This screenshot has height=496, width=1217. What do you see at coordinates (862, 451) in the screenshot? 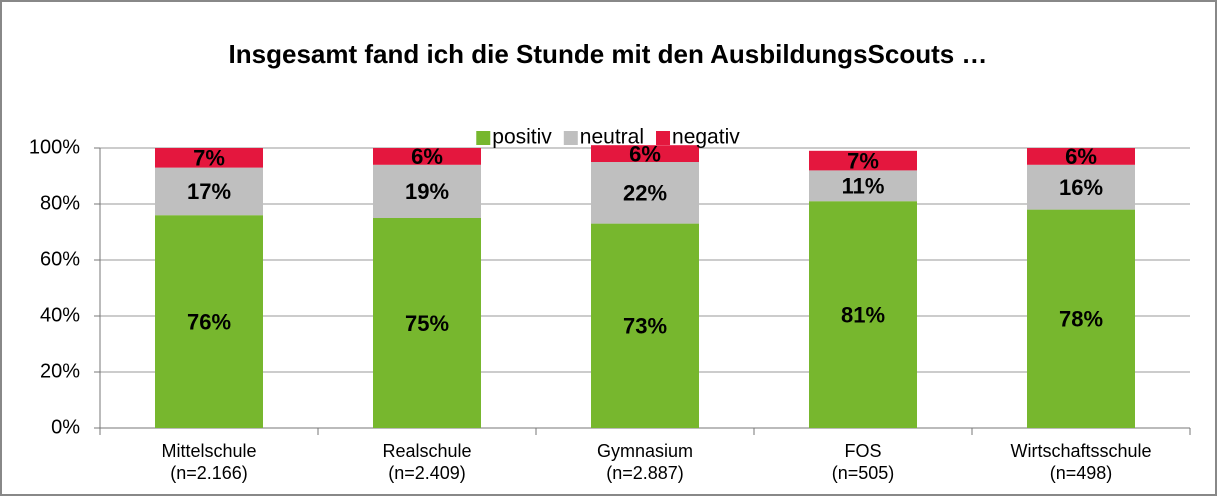
I see `x-tick-label: FOS` at bounding box center [862, 451].